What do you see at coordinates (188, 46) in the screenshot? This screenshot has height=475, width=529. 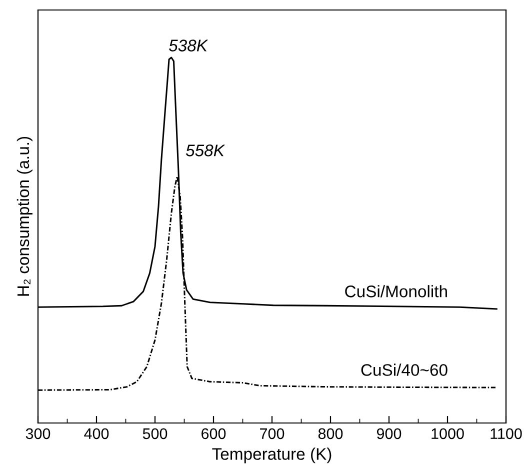 I see `annotation: 538K` at bounding box center [188, 46].